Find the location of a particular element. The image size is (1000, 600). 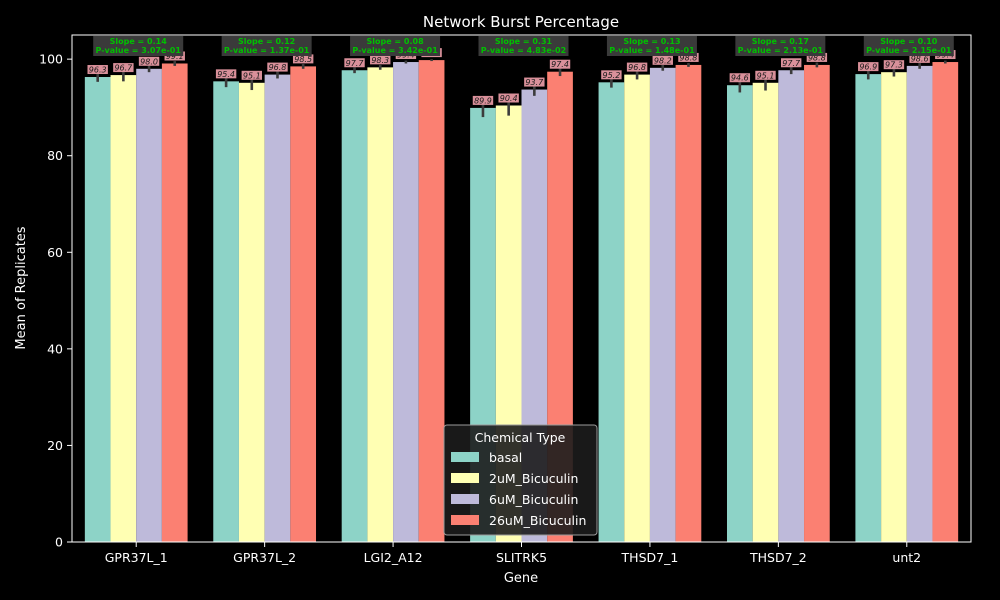

bar-GPR37L_2-6uM_Bicuculin is located at coordinates (277, 308).